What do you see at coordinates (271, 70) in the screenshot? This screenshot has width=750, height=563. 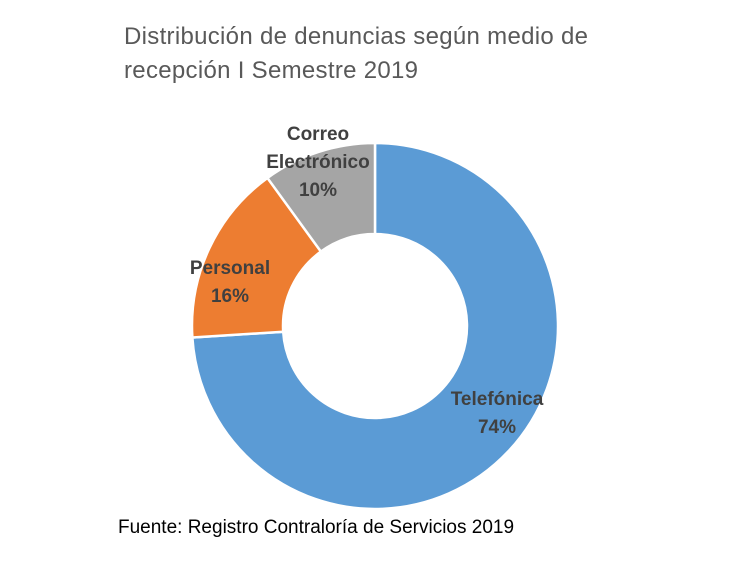 I see `chart-title-line-2: recepción I Semestre 2019` at bounding box center [271, 70].